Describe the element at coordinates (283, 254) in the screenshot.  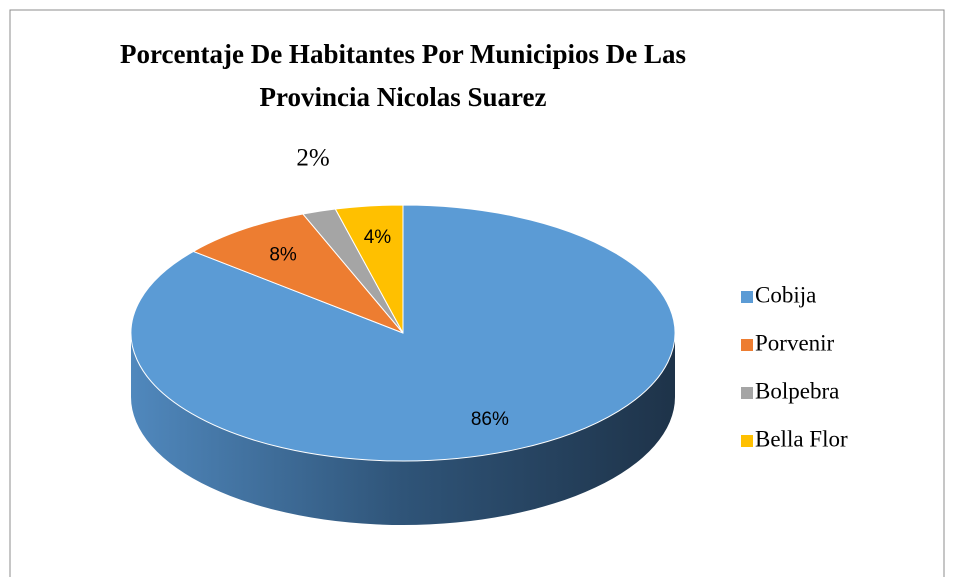
I see `data-label: 8%` at that location.